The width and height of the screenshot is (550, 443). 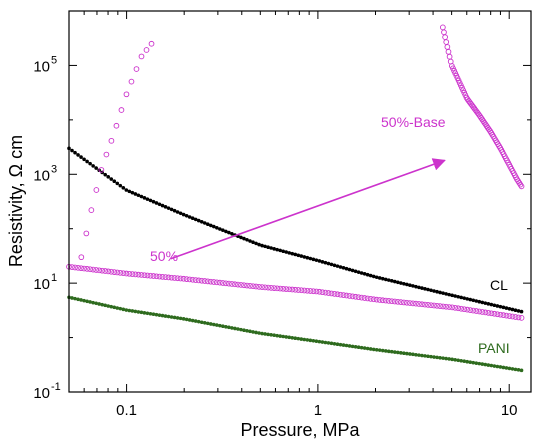 I want to click on annotation-pani: PANI, so click(x=494, y=348).